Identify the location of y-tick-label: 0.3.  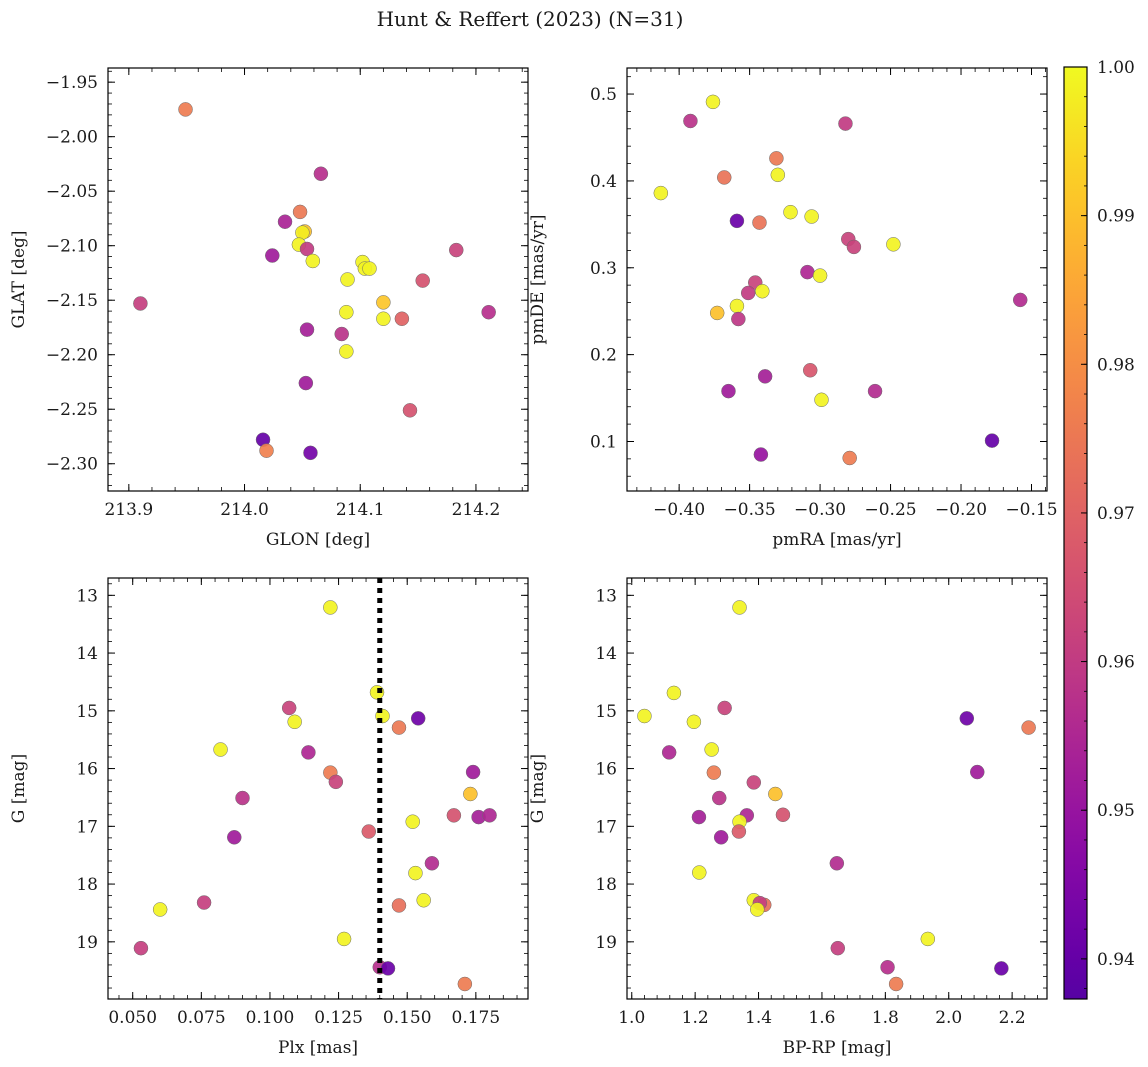
(603, 269).